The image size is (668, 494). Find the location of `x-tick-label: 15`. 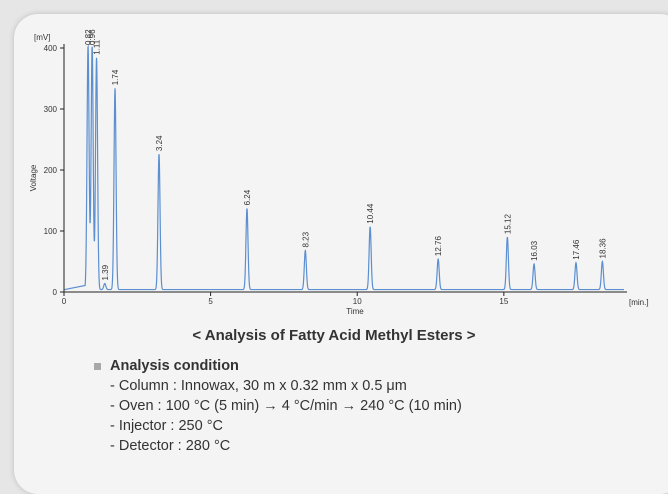

x-tick-label: 15 is located at coordinates (503, 301).